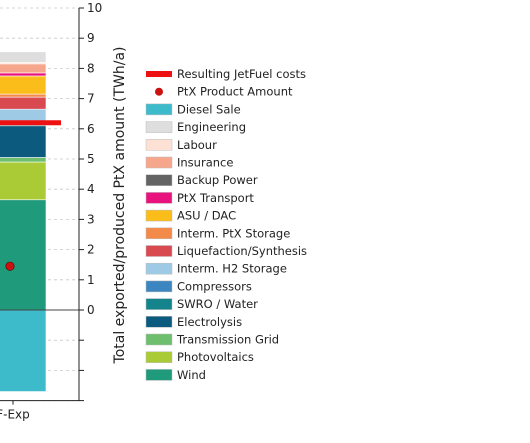 The image size is (530, 443). Describe the element at coordinates (91, 159) in the screenshot. I see `y-tick-label: 5` at that location.